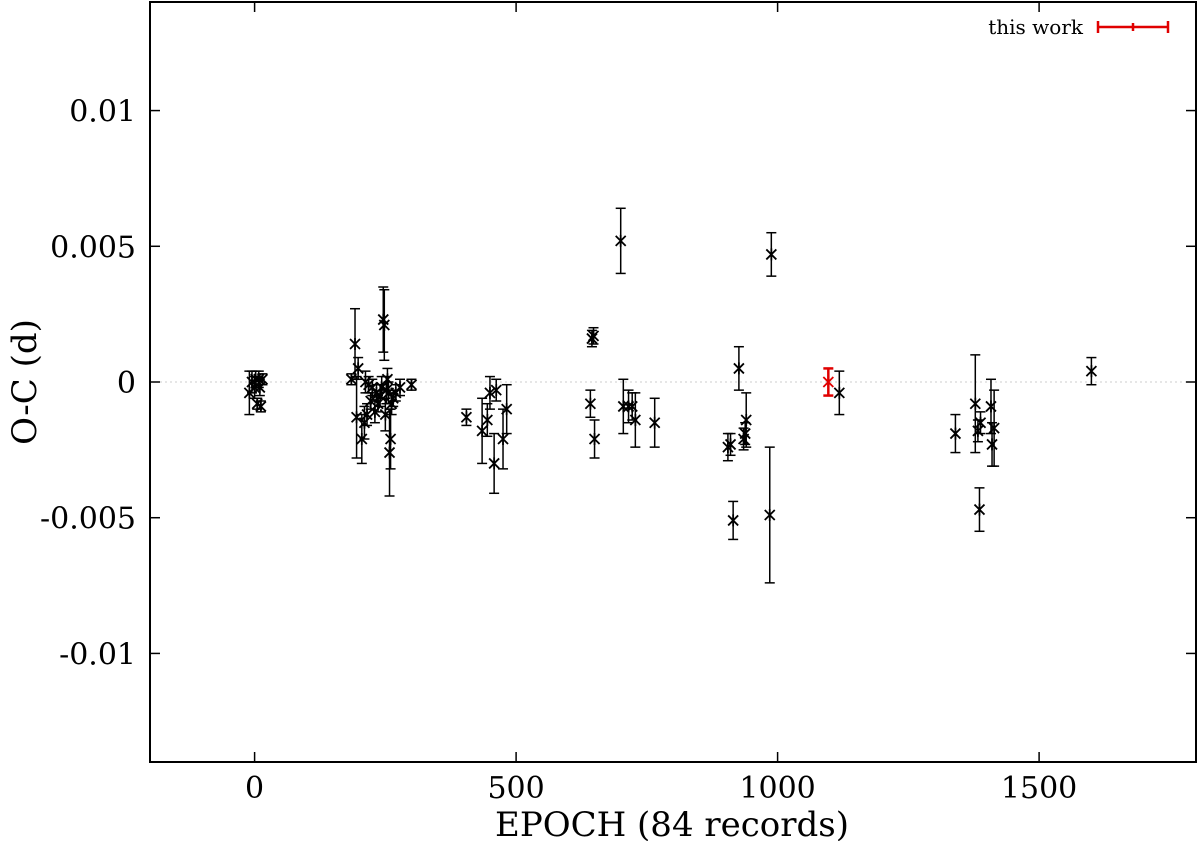 This screenshot has width=1200, height=841. Describe the element at coordinates (102, 112) in the screenshot. I see `y-tick-label: 0.01` at that location.